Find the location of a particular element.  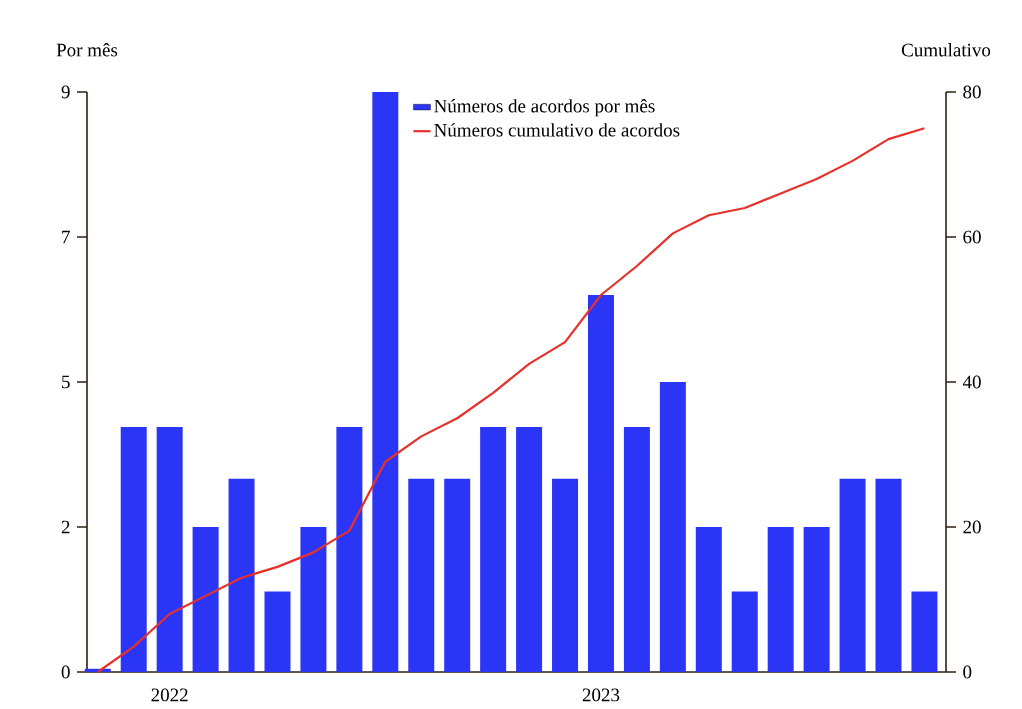

y2-axis-title: Cumulativo is located at coordinates (946, 50).